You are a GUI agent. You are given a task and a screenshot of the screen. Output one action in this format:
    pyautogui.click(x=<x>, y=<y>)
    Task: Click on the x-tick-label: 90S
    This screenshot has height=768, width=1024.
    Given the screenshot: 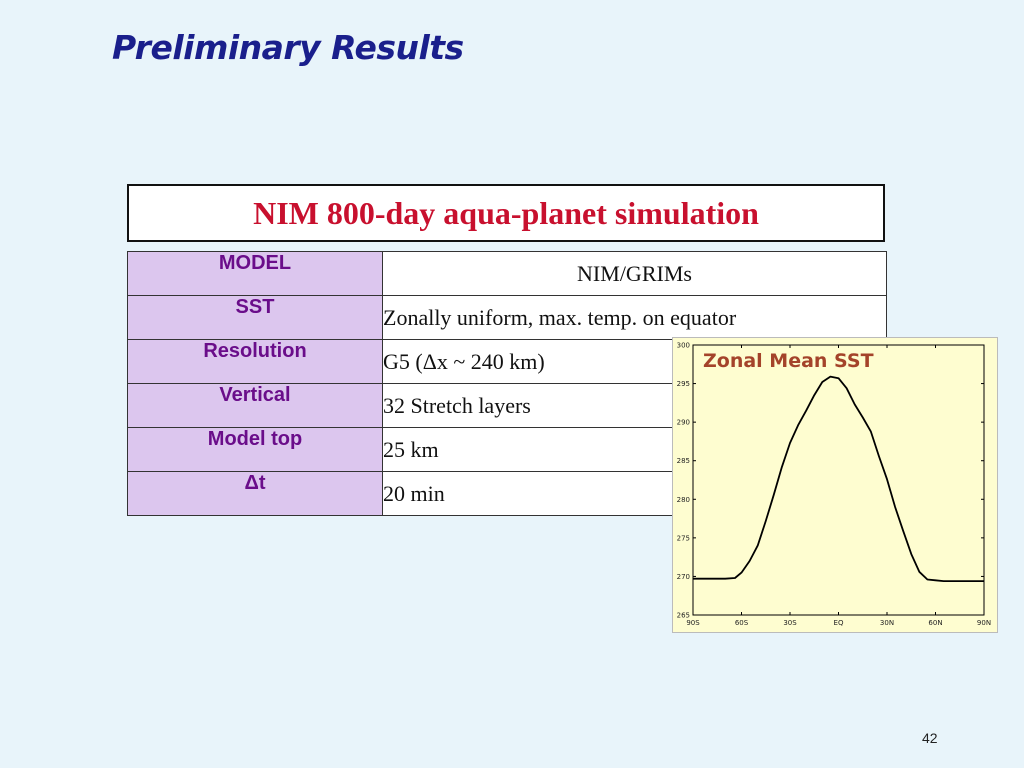 What is the action you would take?
    pyautogui.click(x=693, y=623)
    